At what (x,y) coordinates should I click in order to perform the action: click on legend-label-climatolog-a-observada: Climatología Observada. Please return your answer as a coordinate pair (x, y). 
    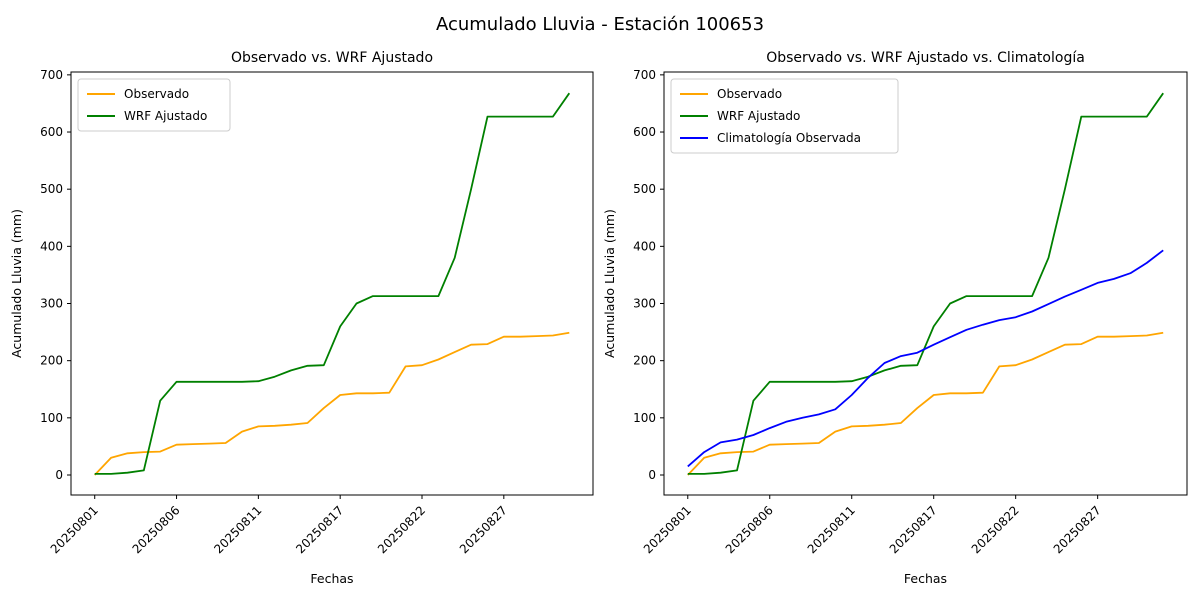
    Looking at the image, I should click on (789, 138).